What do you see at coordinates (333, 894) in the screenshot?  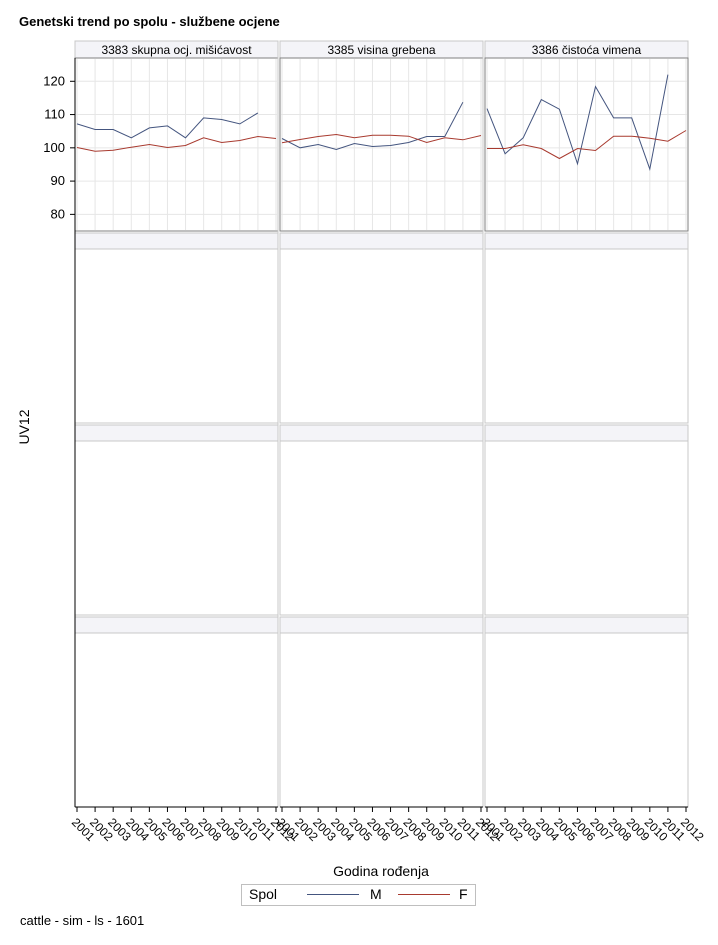 I see `legend-line-m` at bounding box center [333, 894].